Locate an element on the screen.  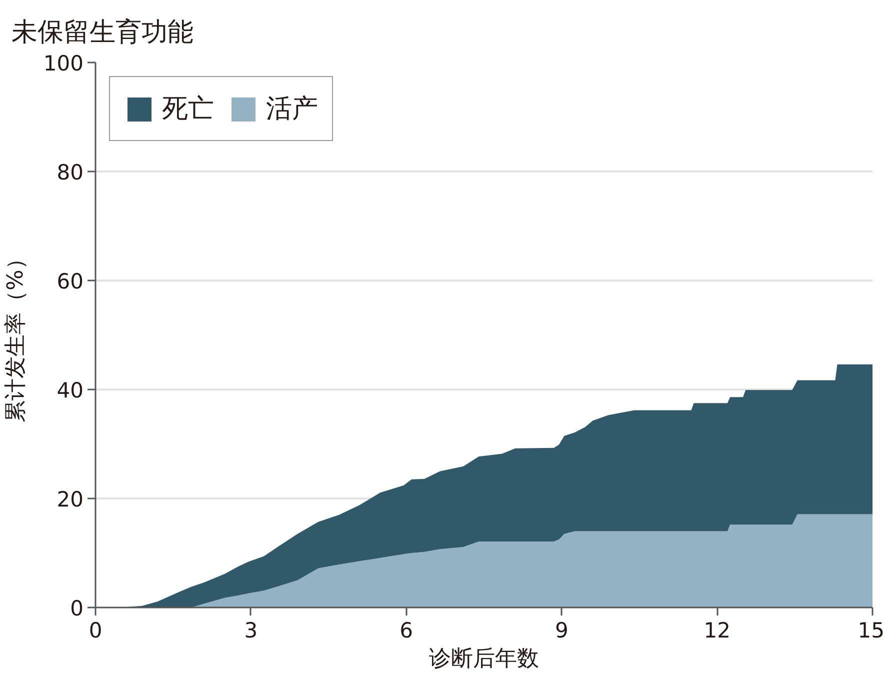
x-axis-title: 诊断后年数 is located at coordinates (484, 659).